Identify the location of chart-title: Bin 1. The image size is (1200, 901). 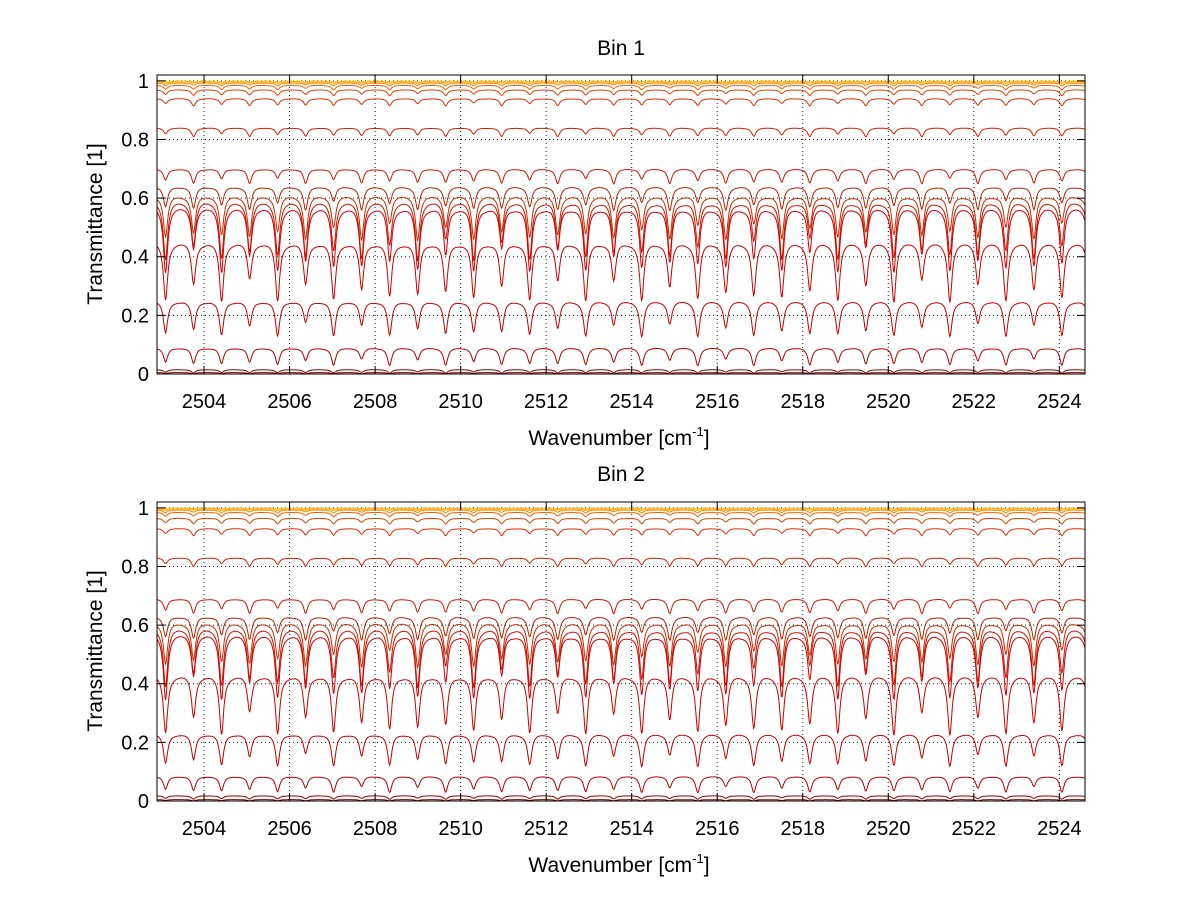
(621, 48).